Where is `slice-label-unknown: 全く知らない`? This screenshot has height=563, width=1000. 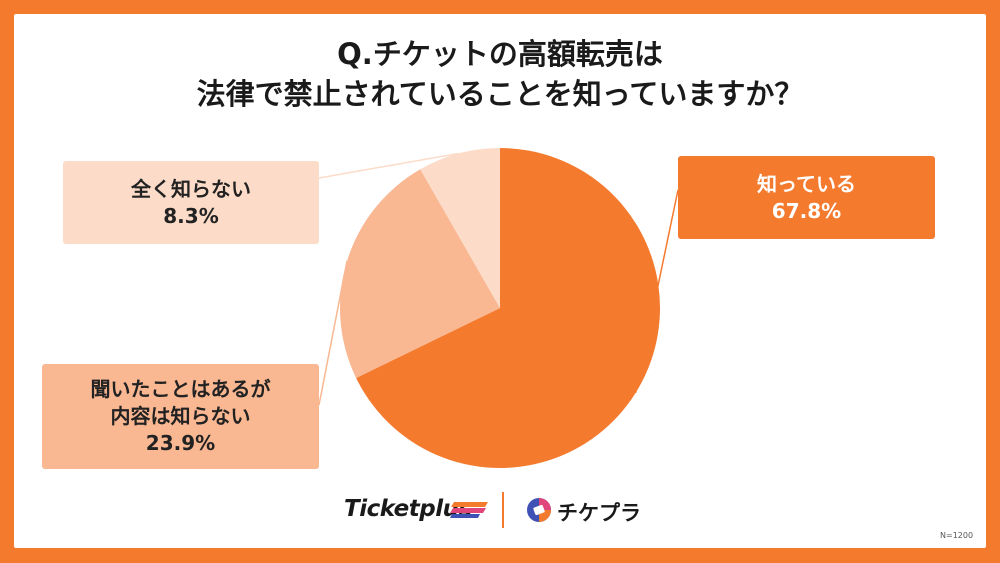 slice-label-unknown: 全く知らない is located at coordinates (191, 188).